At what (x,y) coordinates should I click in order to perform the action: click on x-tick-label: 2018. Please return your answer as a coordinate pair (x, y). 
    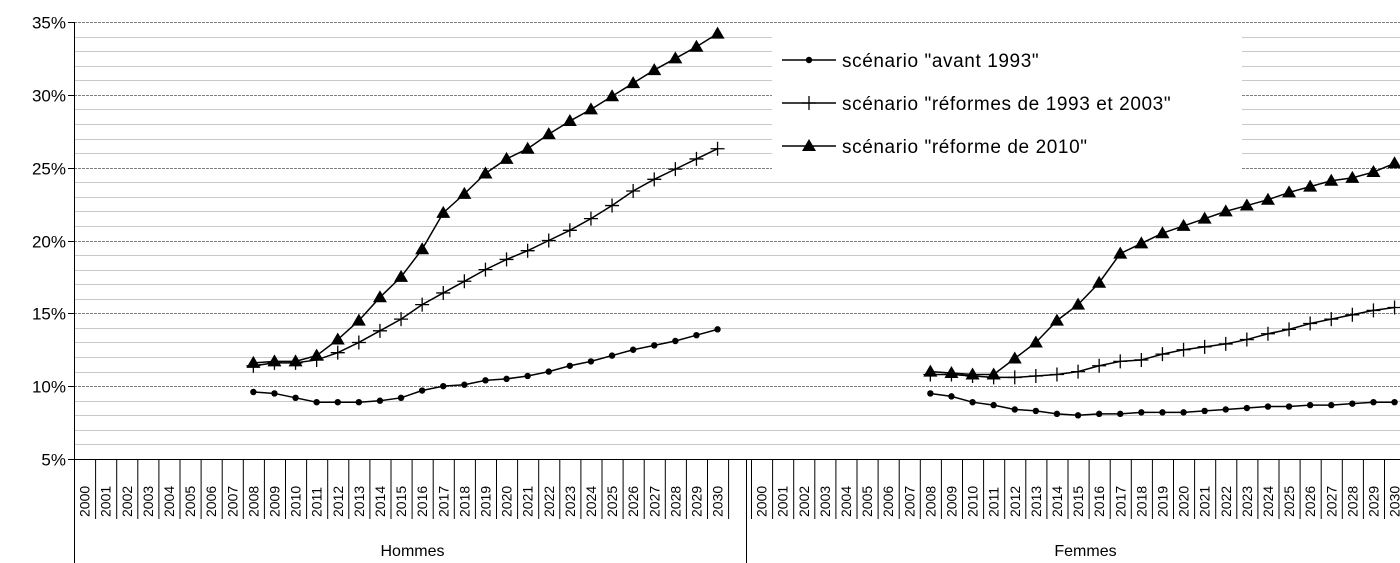
    Looking at the image, I should click on (464, 501).